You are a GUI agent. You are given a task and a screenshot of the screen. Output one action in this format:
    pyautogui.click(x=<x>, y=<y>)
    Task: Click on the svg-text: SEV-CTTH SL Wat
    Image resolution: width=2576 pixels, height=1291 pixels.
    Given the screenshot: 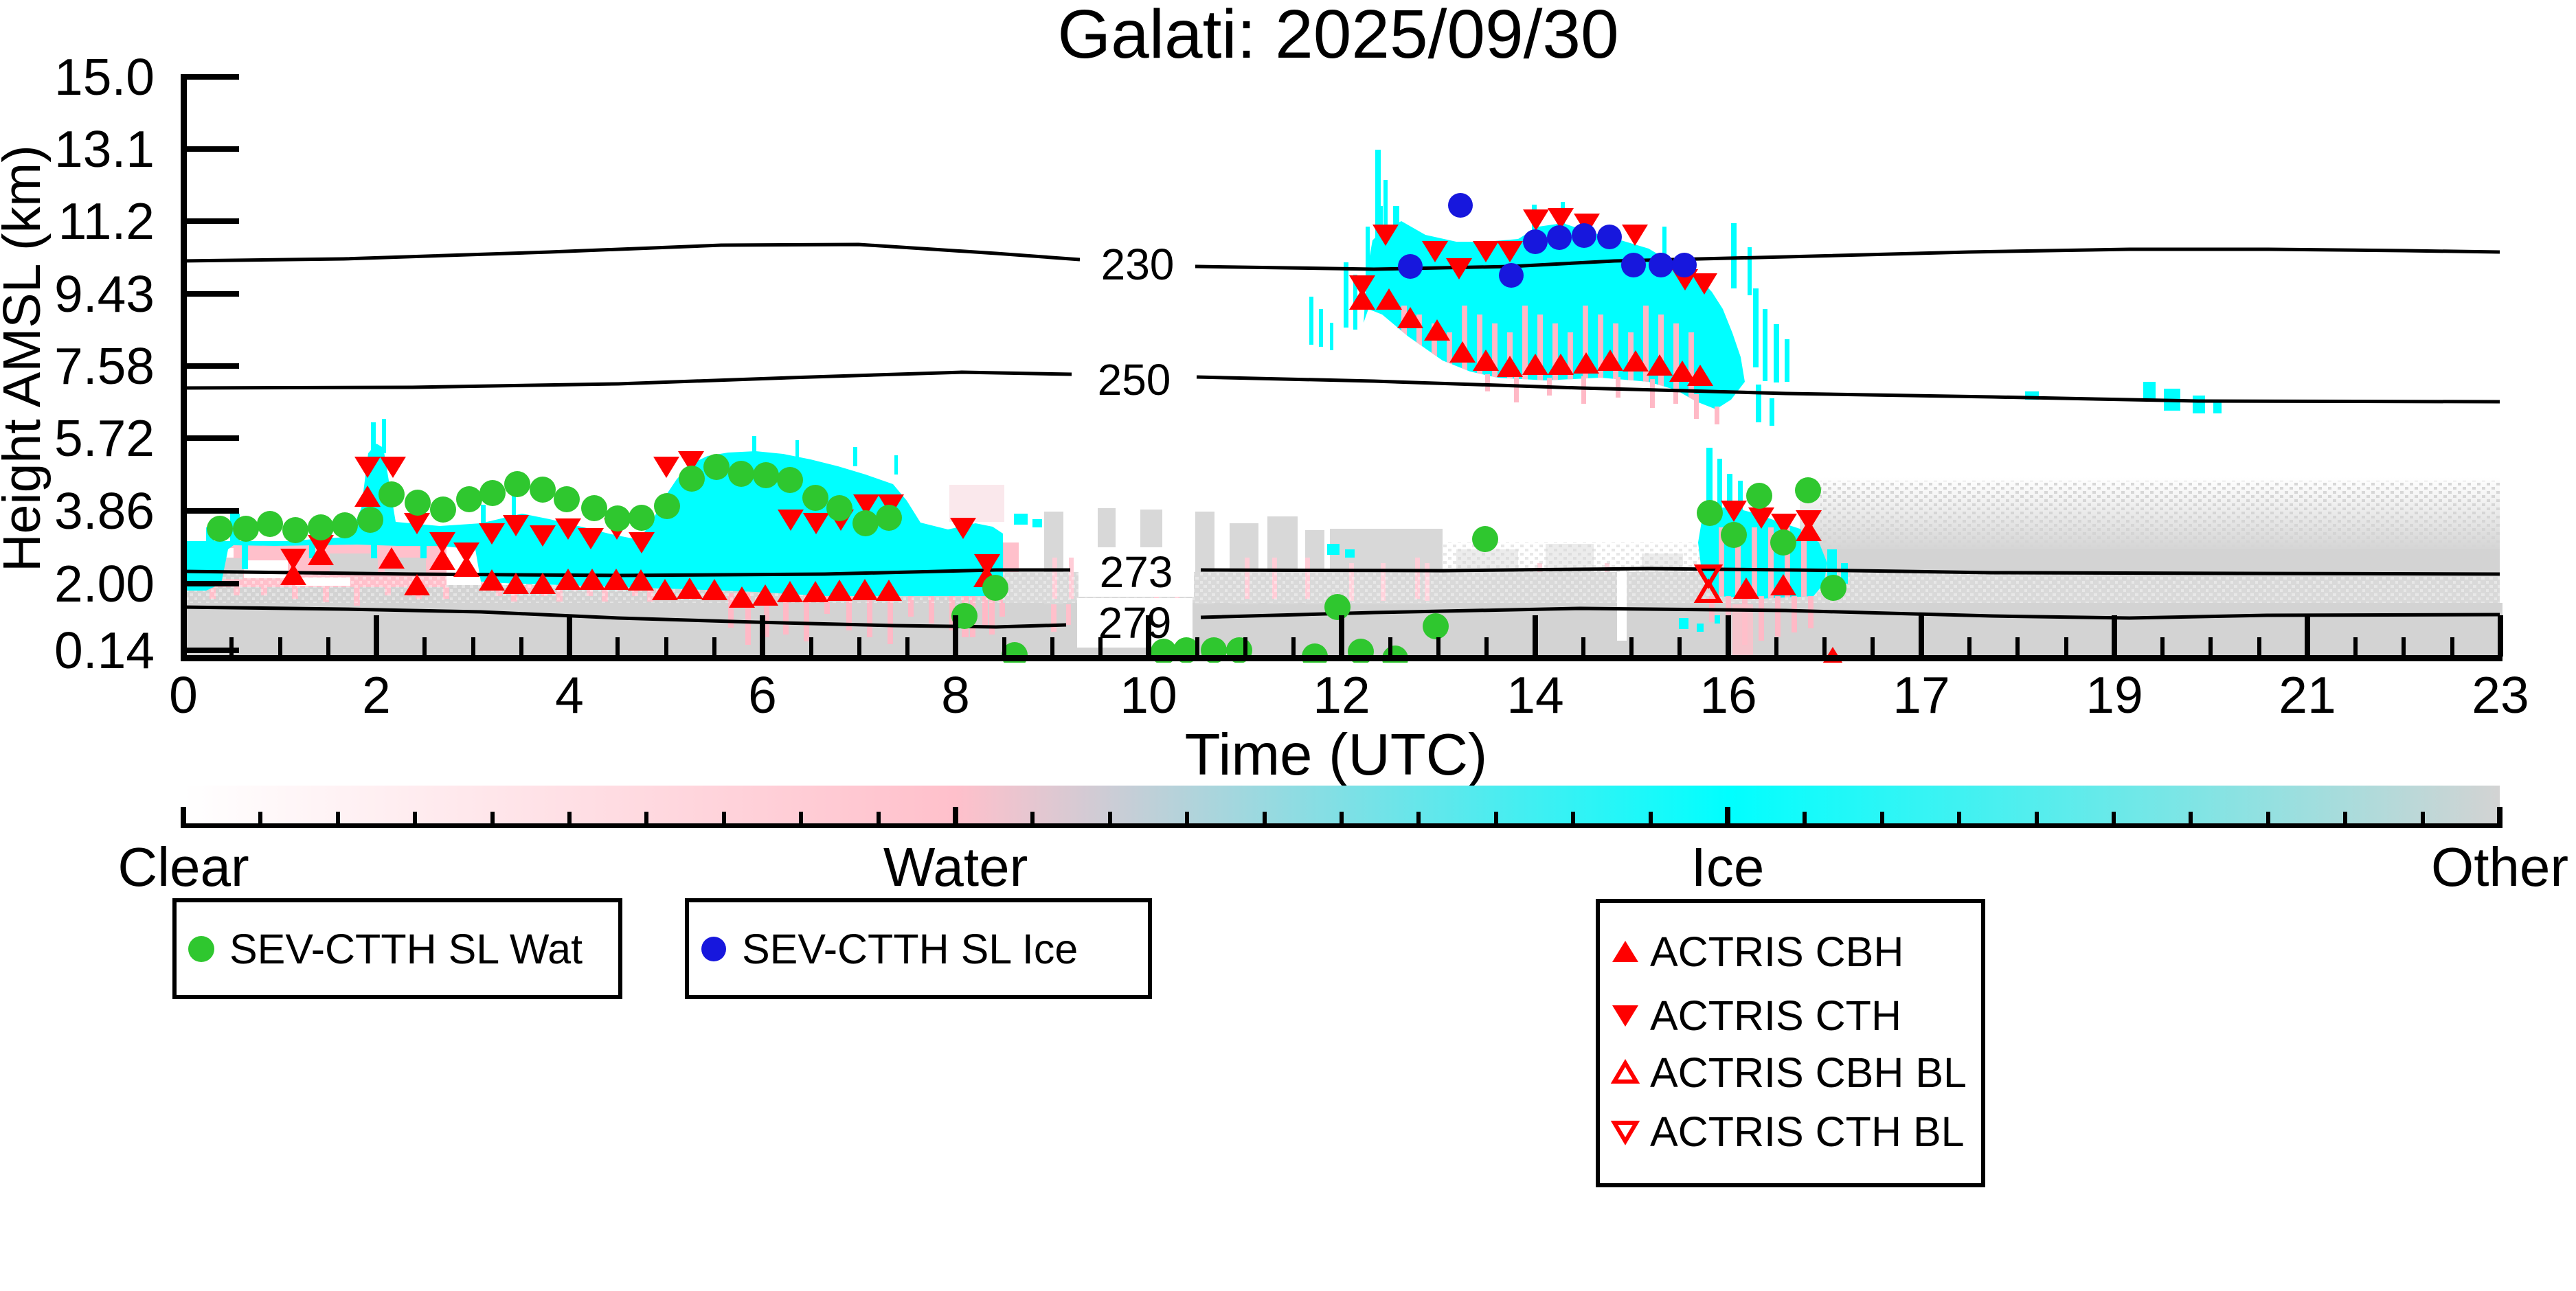 What is the action you would take?
    pyautogui.click(x=406, y=949)
    